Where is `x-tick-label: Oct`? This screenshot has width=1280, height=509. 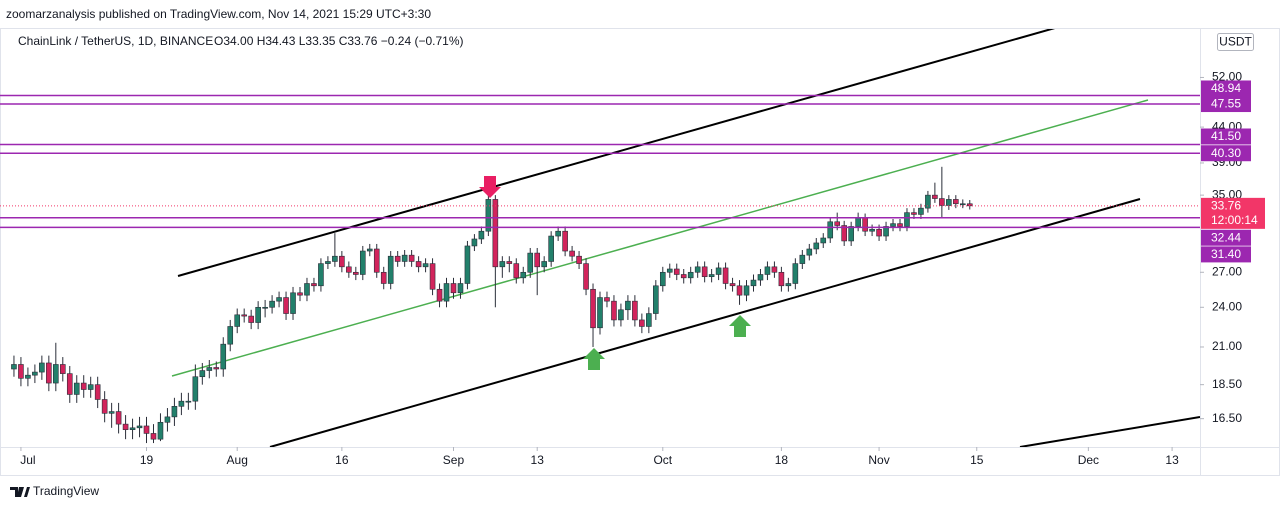
x-tick-label: Oct is located at coordinates (662, 460).